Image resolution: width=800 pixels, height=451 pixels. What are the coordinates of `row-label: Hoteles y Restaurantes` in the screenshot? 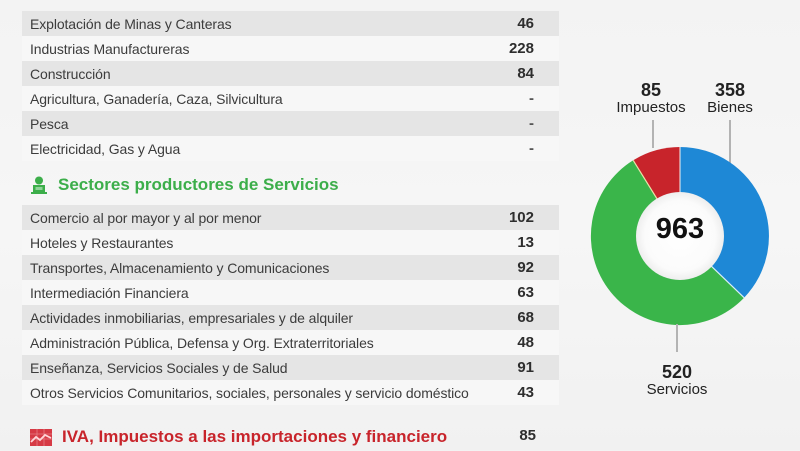 It's located at (102, 242).